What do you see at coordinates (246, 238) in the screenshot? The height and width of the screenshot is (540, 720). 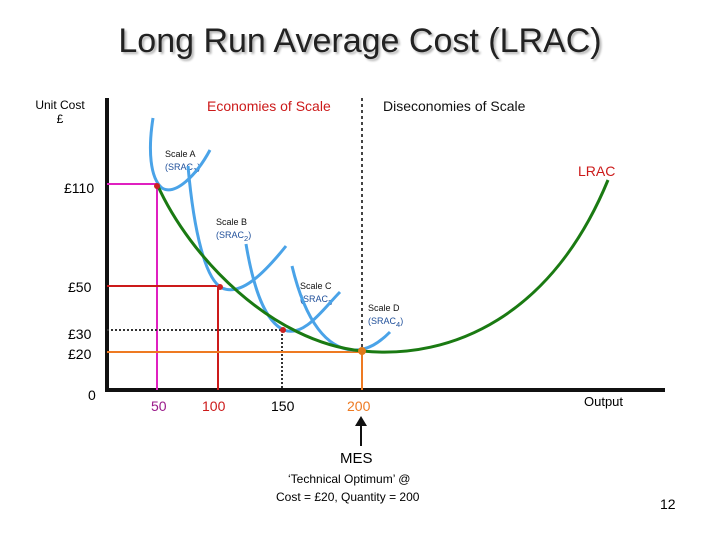 I see `scale-b-srac-index: 2` at bounding box center [246, 238].